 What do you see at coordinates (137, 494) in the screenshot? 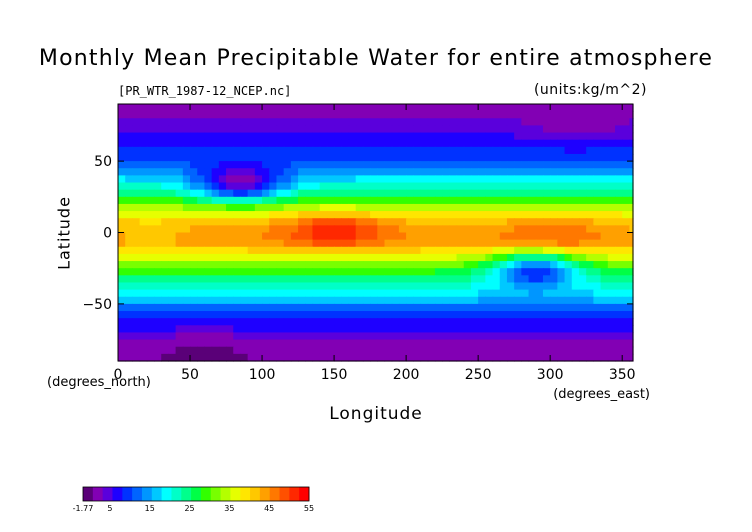
I see `colorbar-swatch` at bounding box center [137, 494].